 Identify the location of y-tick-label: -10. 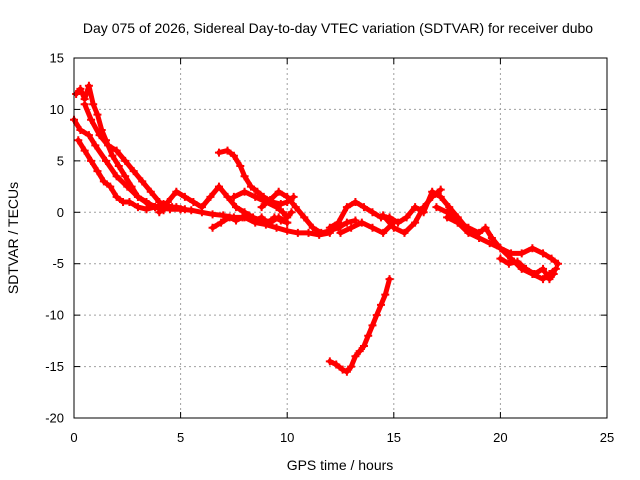
(54, 315).